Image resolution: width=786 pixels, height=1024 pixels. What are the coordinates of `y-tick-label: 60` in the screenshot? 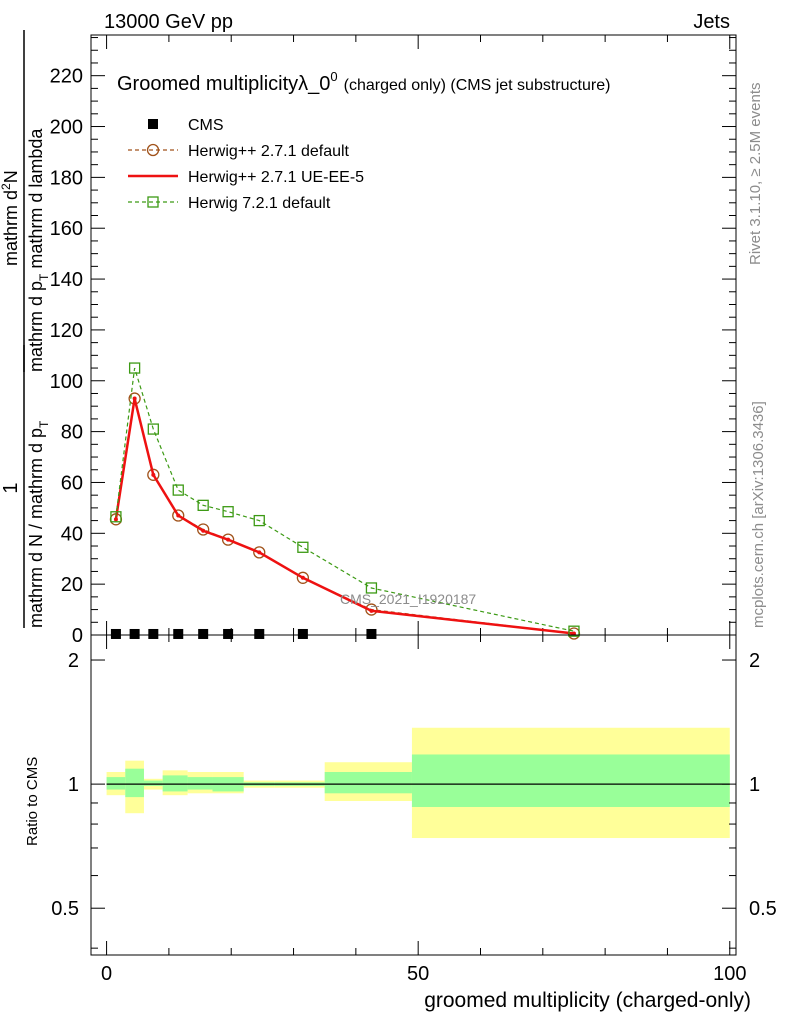 It's located at (72, 483).